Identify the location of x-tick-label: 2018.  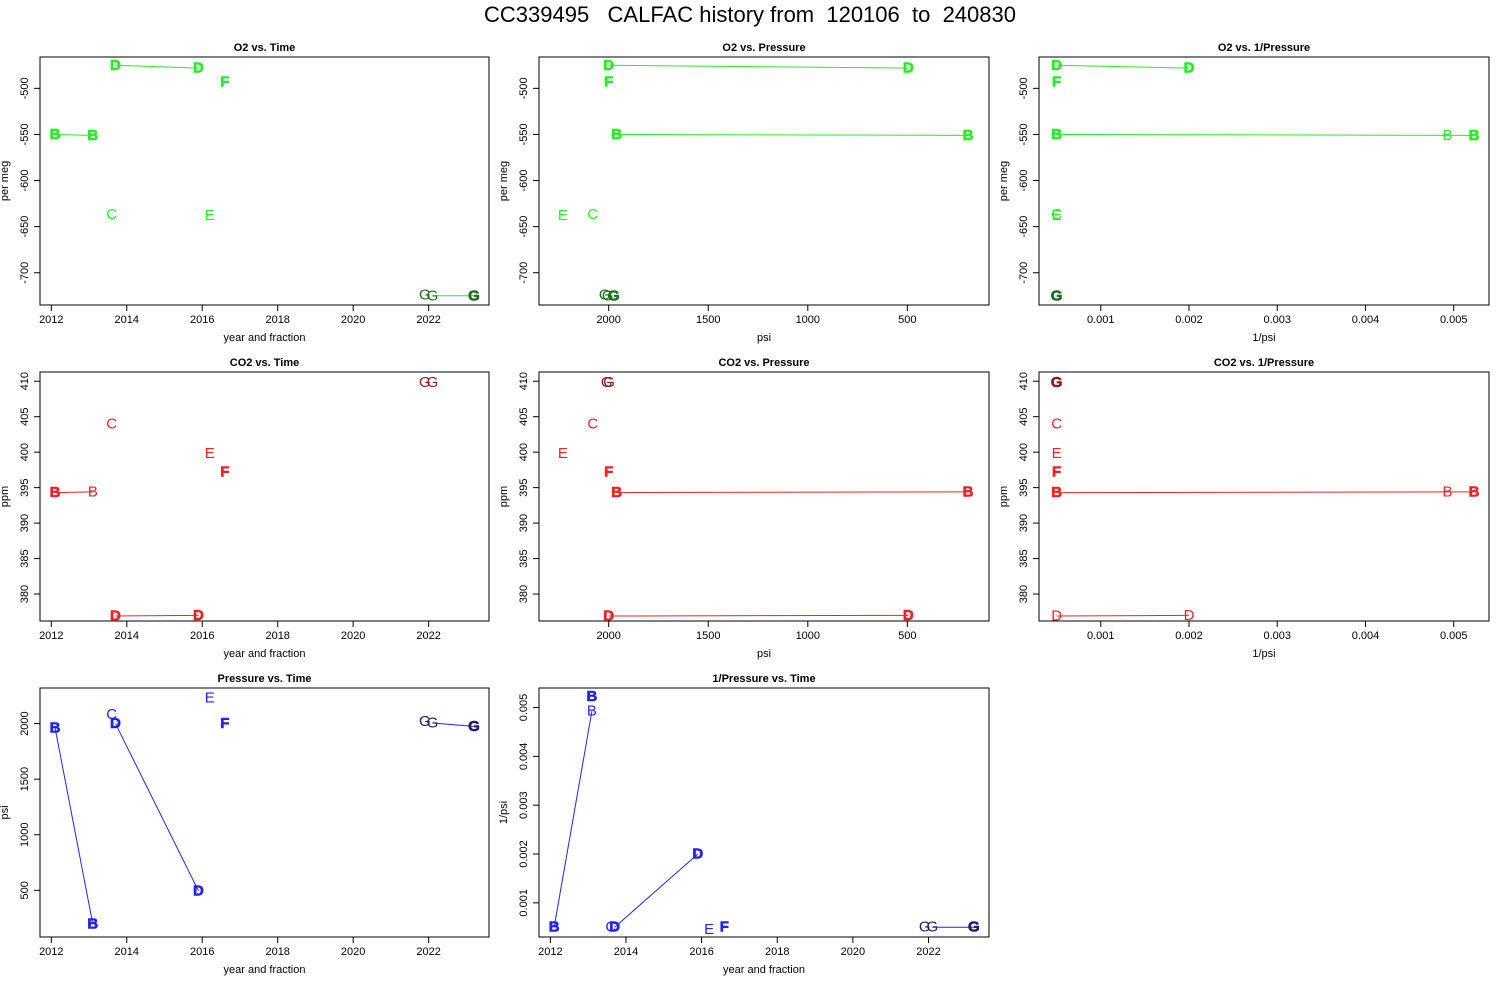
(277, 636).